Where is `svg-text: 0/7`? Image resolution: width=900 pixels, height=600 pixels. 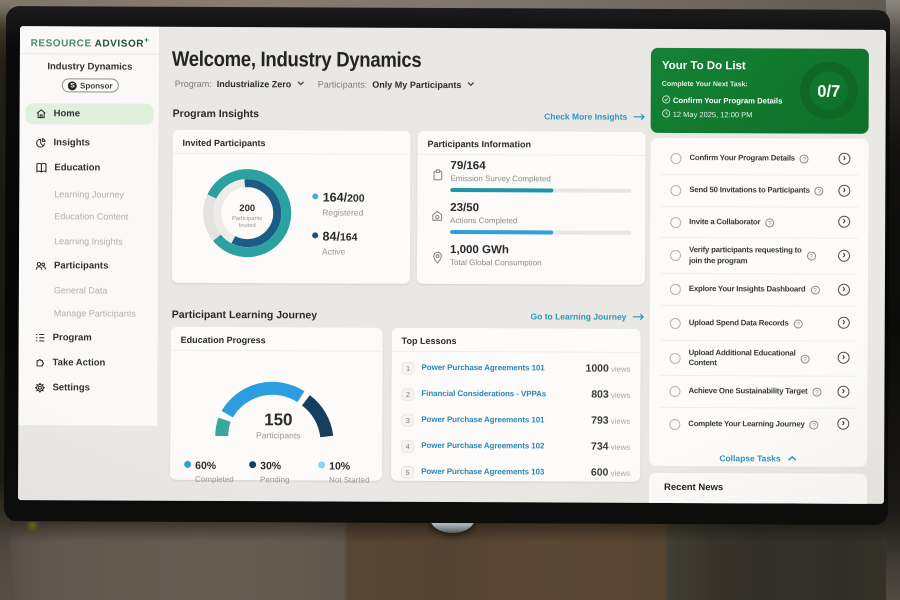
svg-text: 0/7 is located at coordinates (828, 92).